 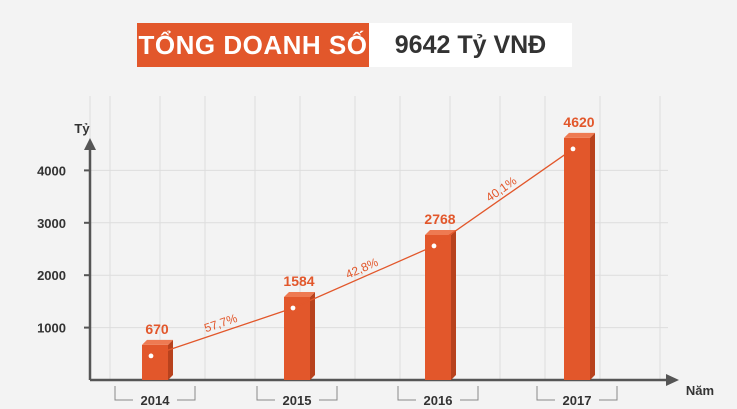 I want to click on bar-2017, so click(x=577, y=258).